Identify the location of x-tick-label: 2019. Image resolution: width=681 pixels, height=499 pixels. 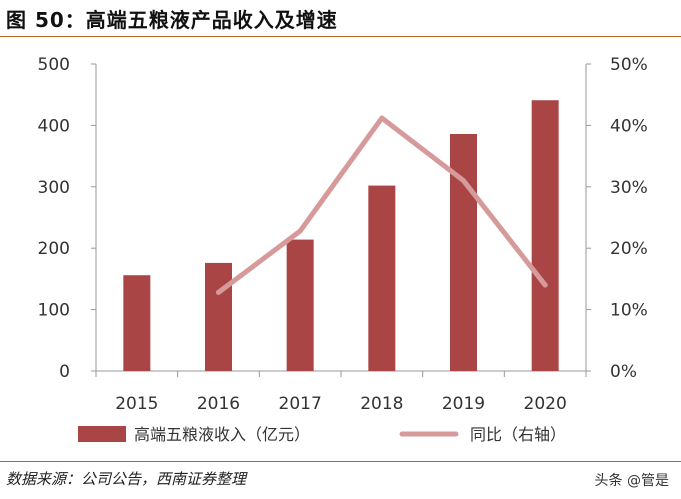
(463, 404).